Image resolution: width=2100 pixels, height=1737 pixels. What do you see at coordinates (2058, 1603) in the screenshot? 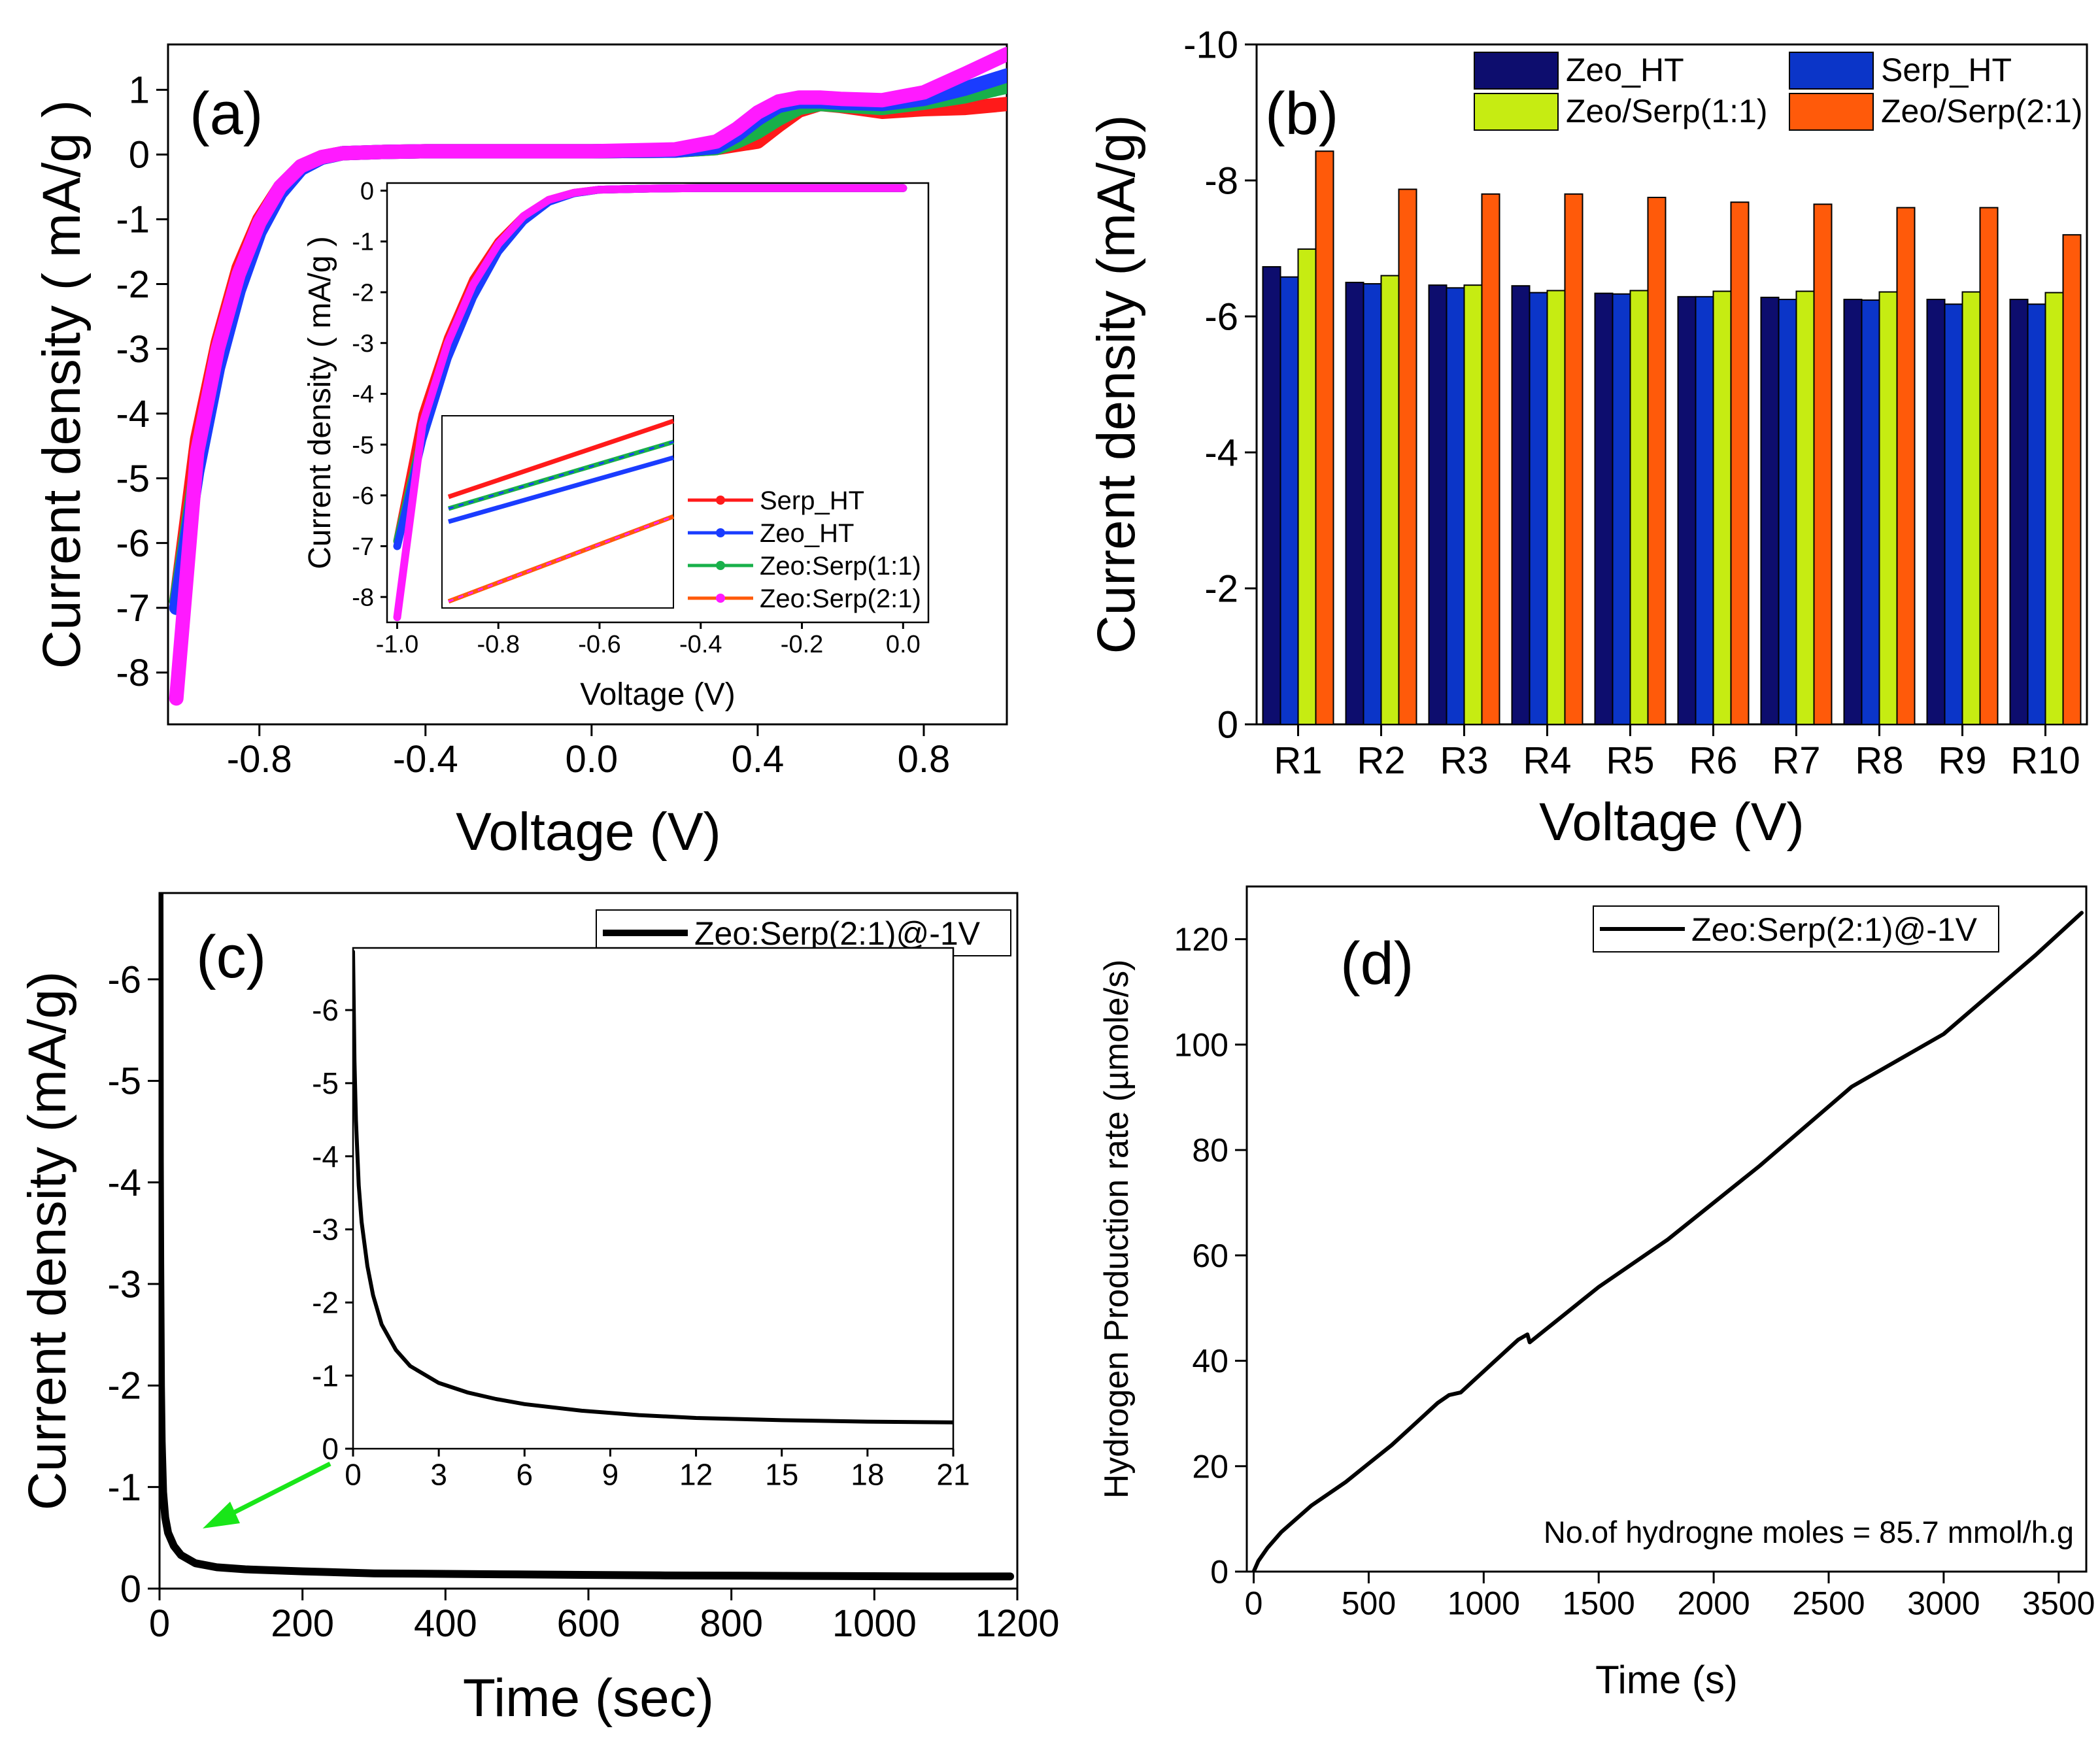
I see `panel-d-x-tick-label: 3500` at bounding box center [2058, 1603].